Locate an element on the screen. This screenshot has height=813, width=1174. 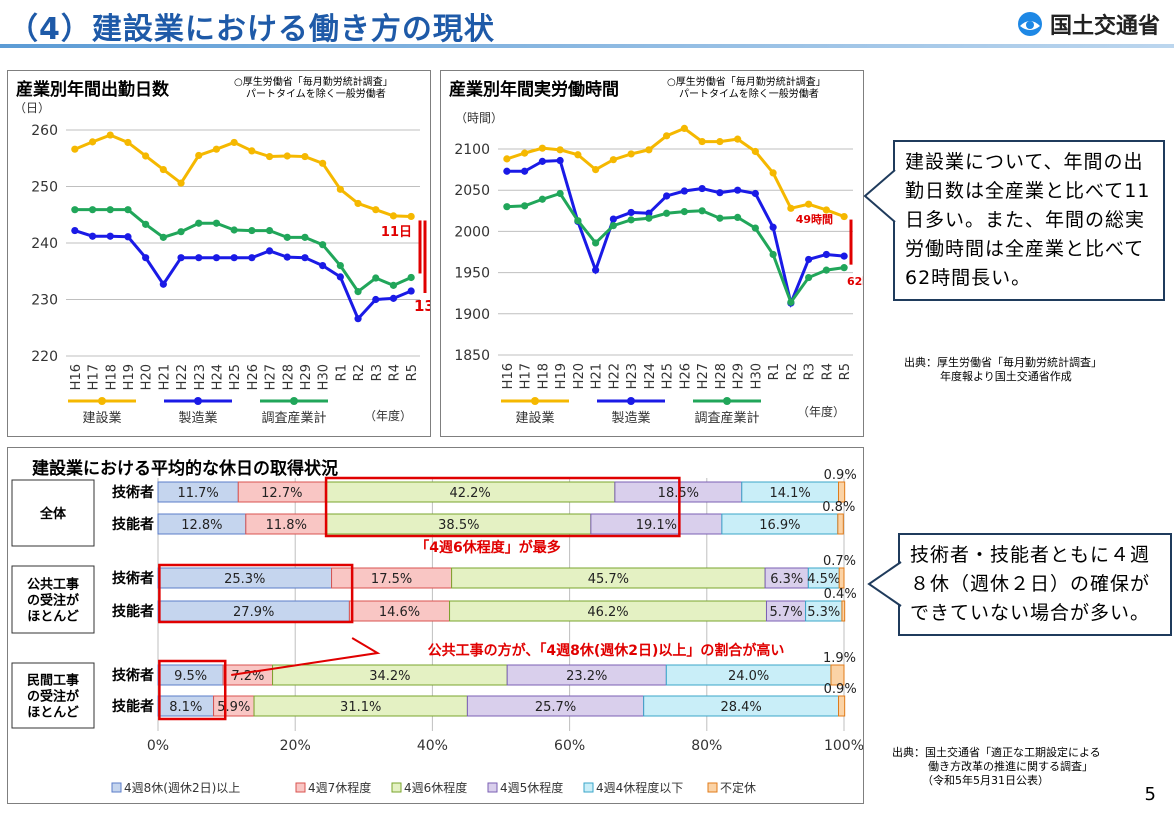
diff-label-mfg: 49時間 is located at coordinates (814, 219).